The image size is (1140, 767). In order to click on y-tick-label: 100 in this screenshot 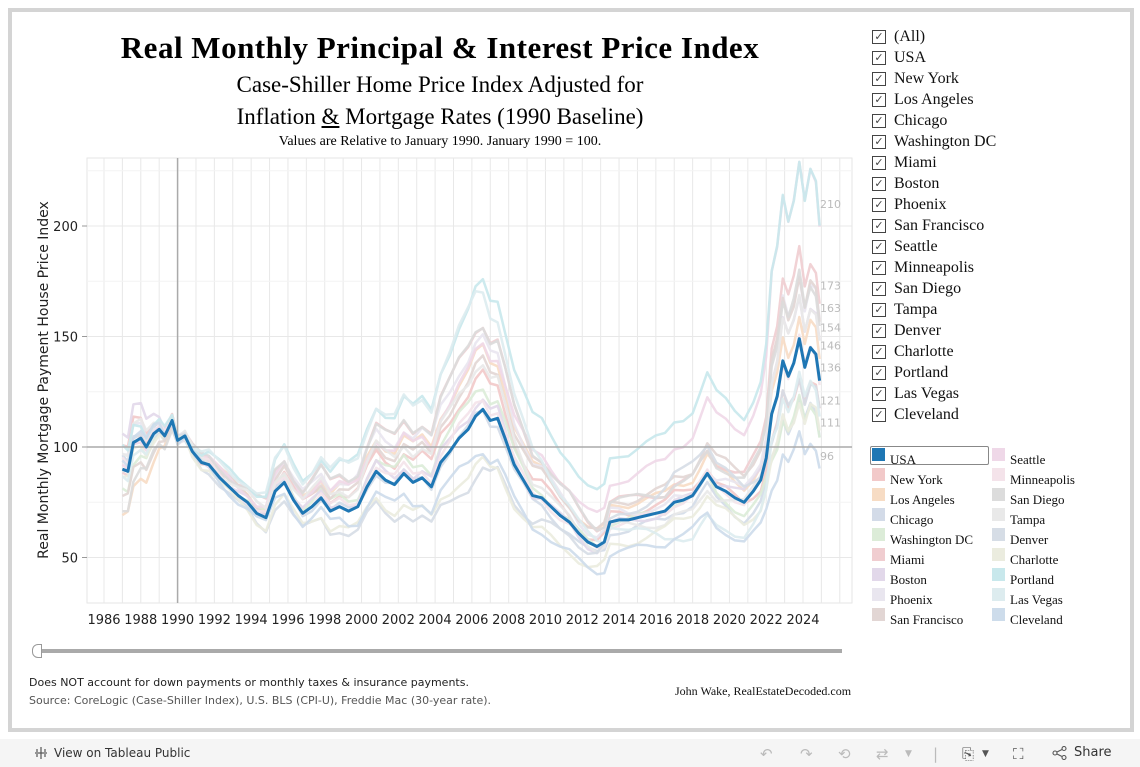, I will do `click(65, 448)`.